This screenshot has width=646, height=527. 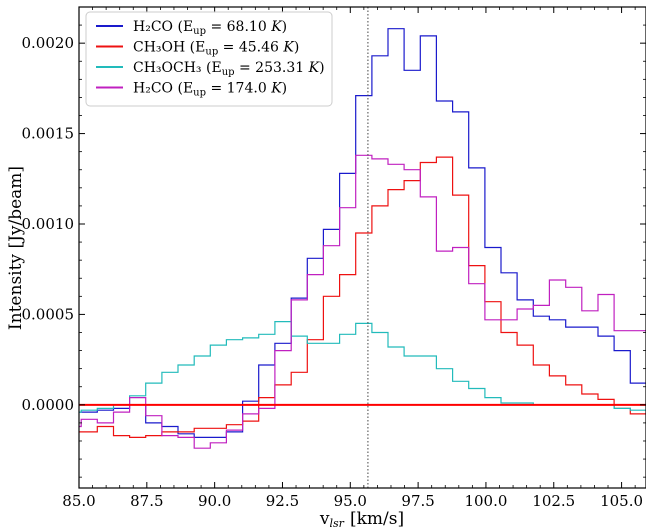 I want to click on legend-entry: CH₃OH (Eup = 45.46 K), so click(x=216, y=49).